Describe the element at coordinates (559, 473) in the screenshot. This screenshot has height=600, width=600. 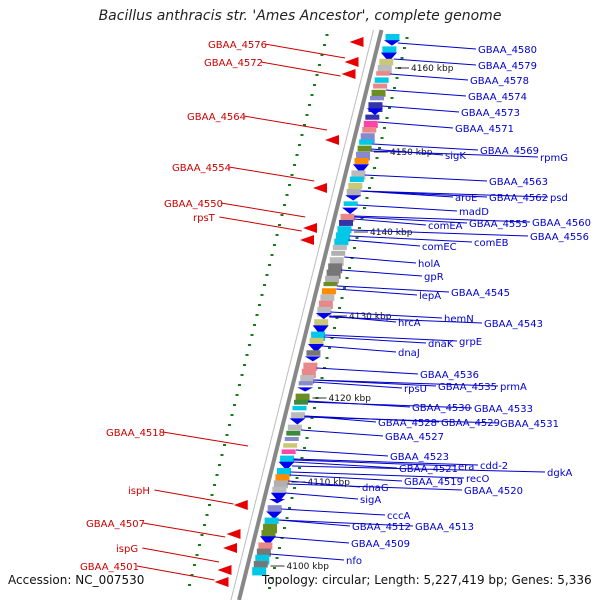
I see `right-gene-label: dgkA` at that location.